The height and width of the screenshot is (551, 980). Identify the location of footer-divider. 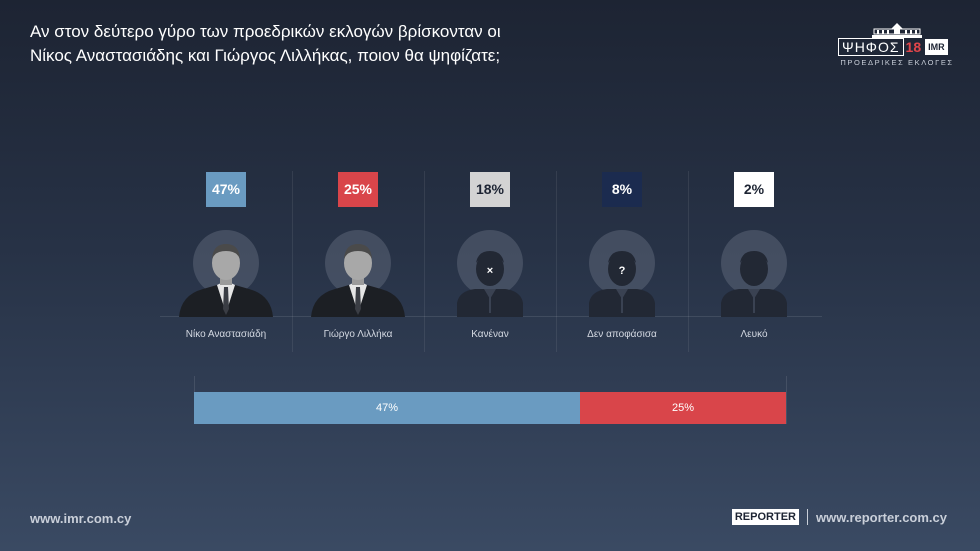
(807, 517).